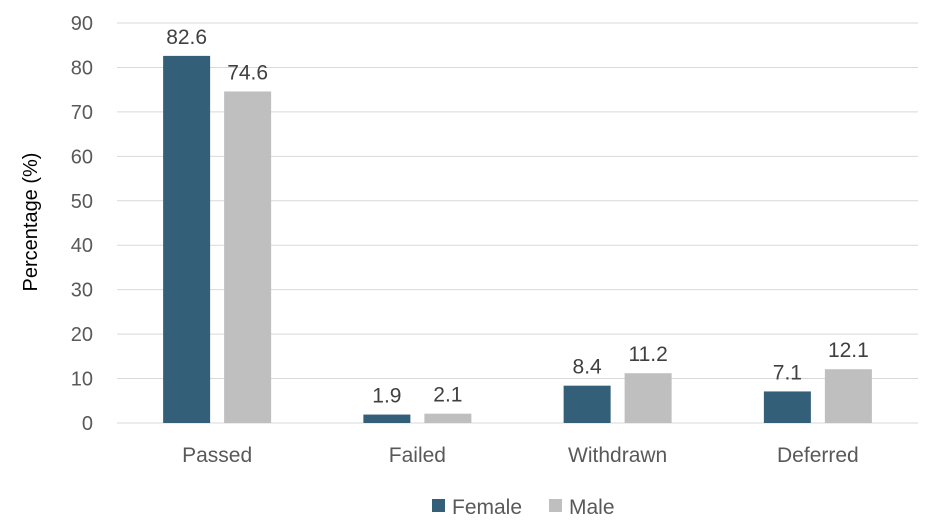 Image resolution: width=948 pixels, height=523 pixels. What do you see at coordinates (82, 202) in the screenshot?
I see `y-tick-label: 50` at bounding box center [82, 202].